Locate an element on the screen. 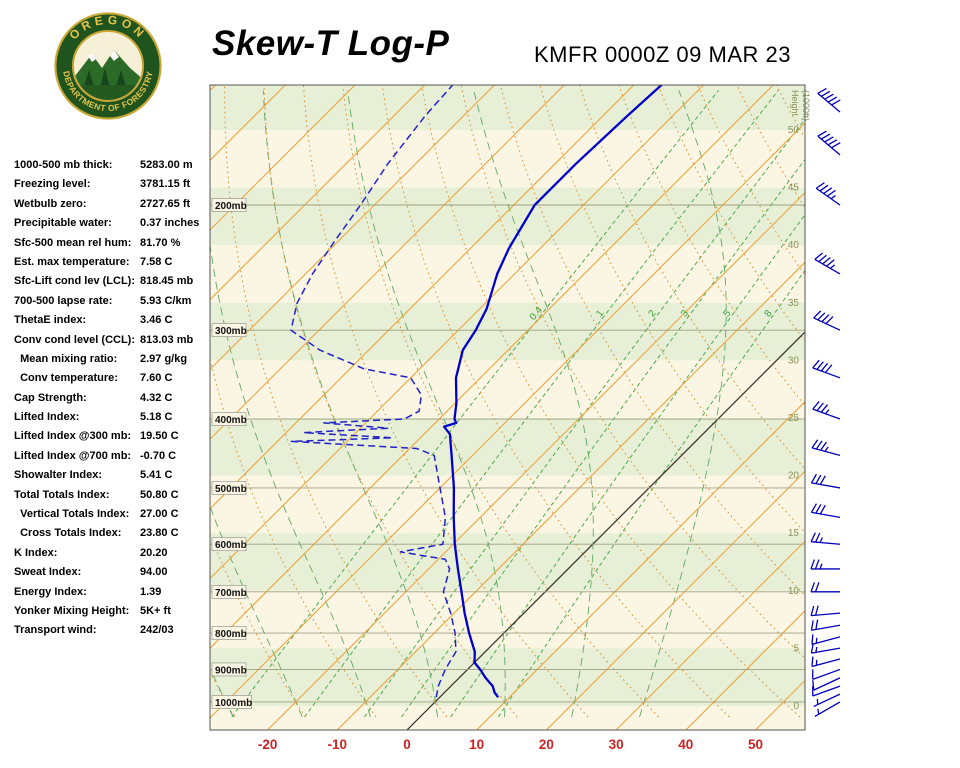 Image resolution: width=960 pixels, height=768 pixels. mixing-ratio-label: 8 is located at coordinates (769, 314).